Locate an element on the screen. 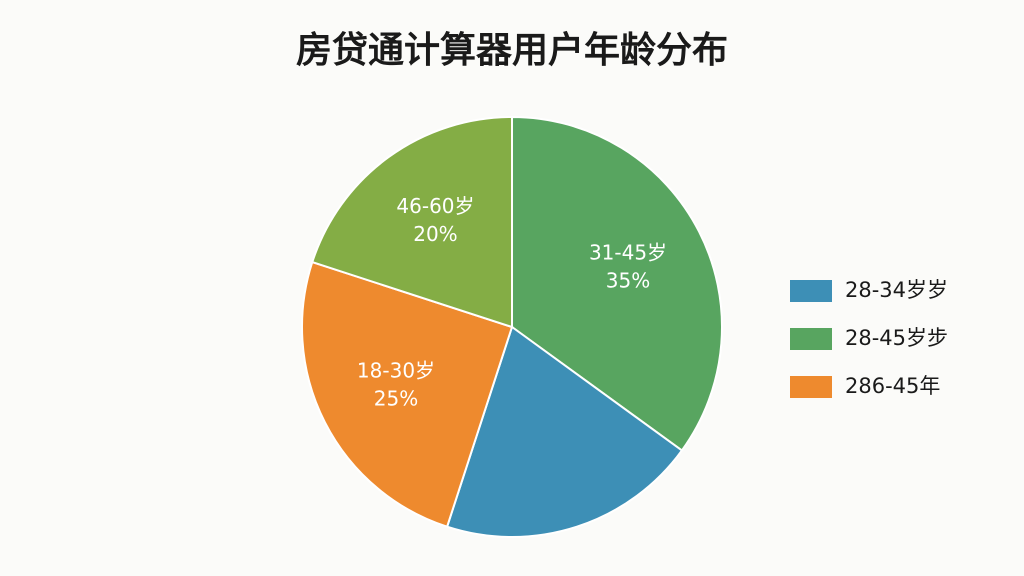 The height and width of the screenshot is (576, 1024). slice-label: 18-30岁 is located at coordinates (396, 371).